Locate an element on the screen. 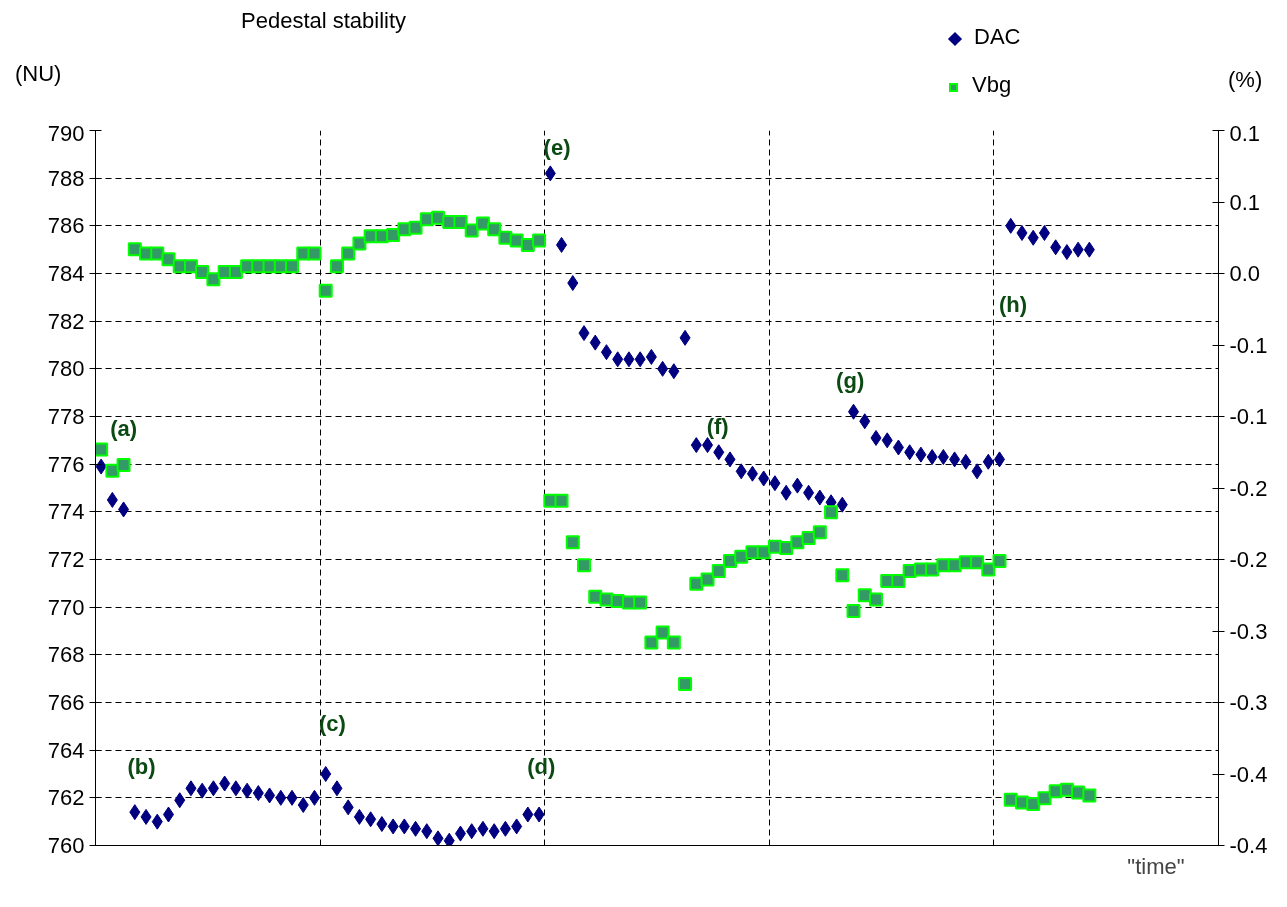 This screenshot has height=907, width=1287. annotation: (b) is located at coordinates (141, 767).